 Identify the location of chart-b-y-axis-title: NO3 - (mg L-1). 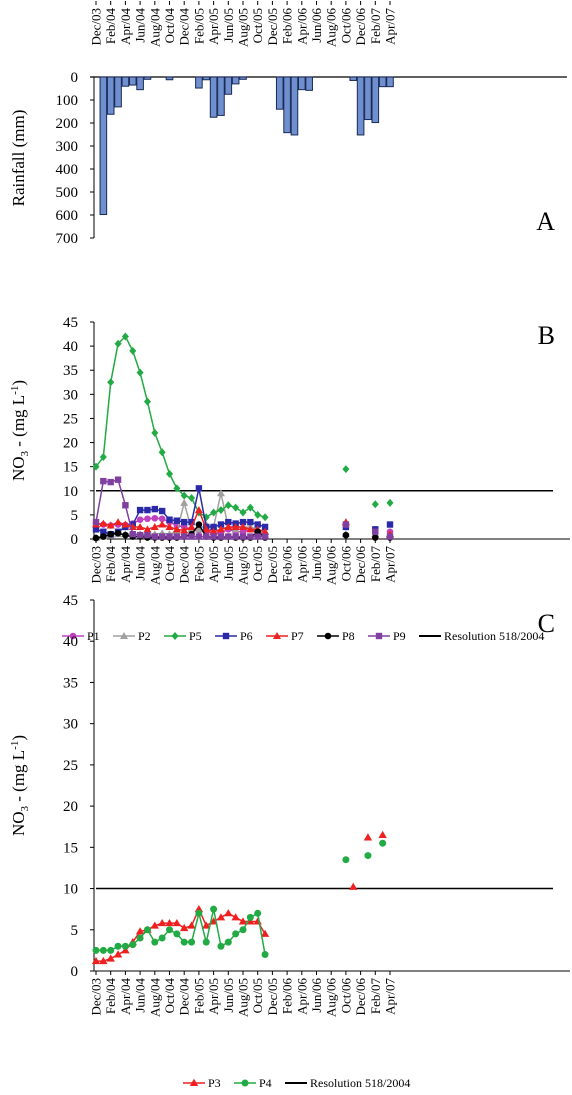
(20, 430).